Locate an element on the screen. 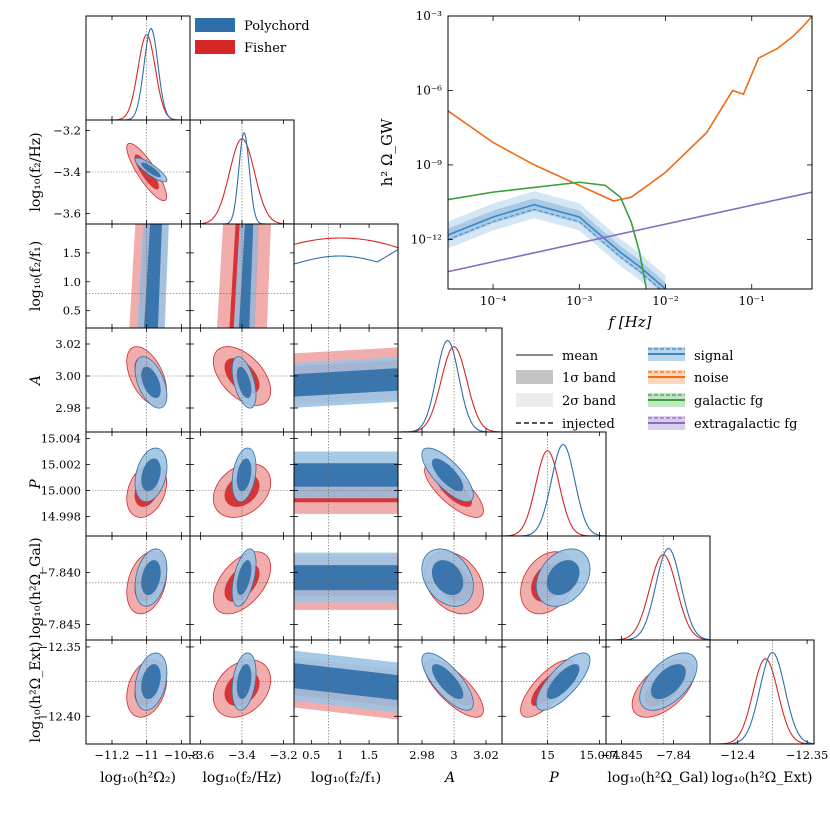 The height and width of the screenshot is (830, 830). spectrum-y-tick-label: 10⁻¹² is located at coordinates (426, 239).